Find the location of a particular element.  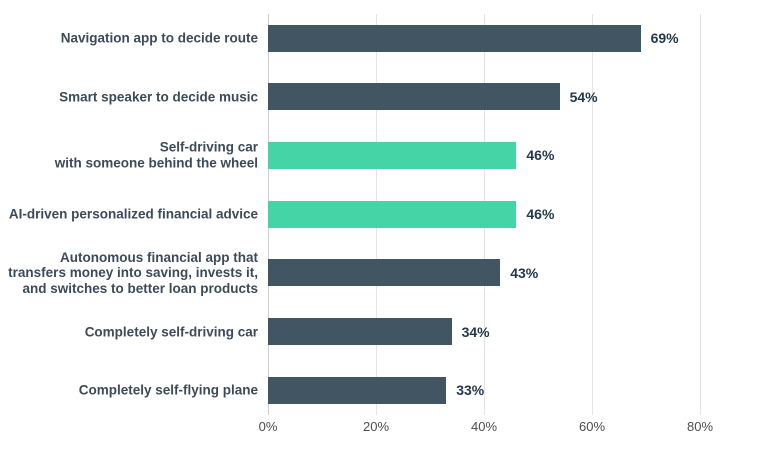

category-label: Completely self-driving car is located at coordinates (171, 331).